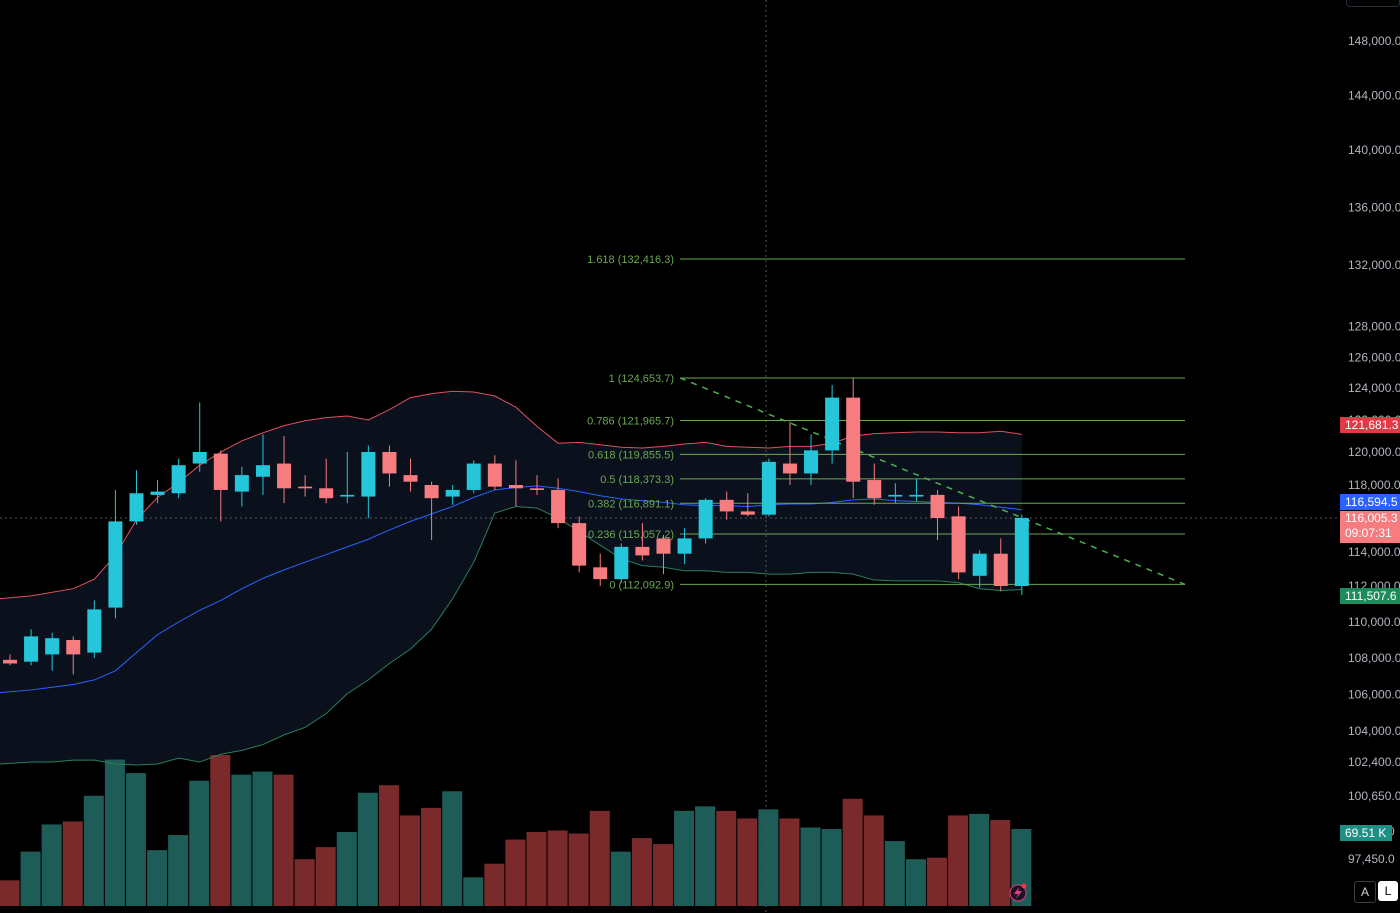 The width and height of the screenshot is (1400, 913). Describe the element at coordinates (1374, 388) in the screenshot. I see `price-axis-tick: 124,000.0` at that location.